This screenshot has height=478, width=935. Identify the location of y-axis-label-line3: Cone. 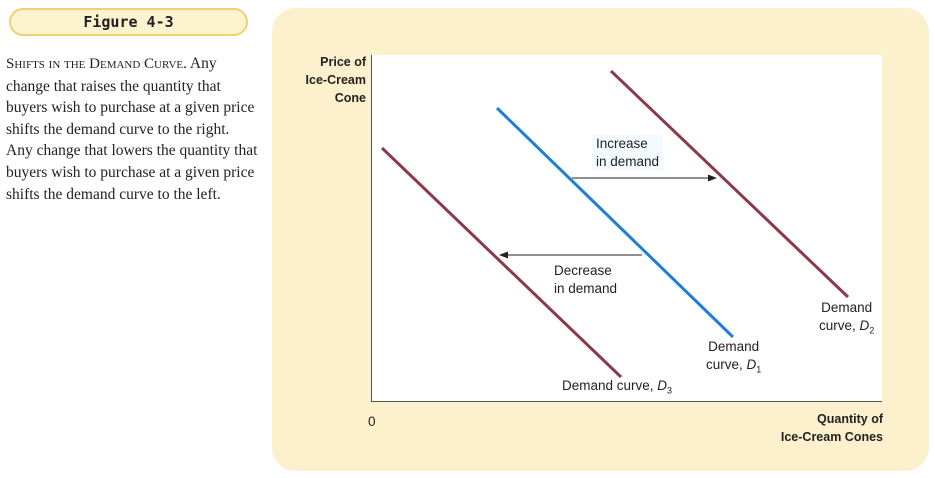
(350, 98).